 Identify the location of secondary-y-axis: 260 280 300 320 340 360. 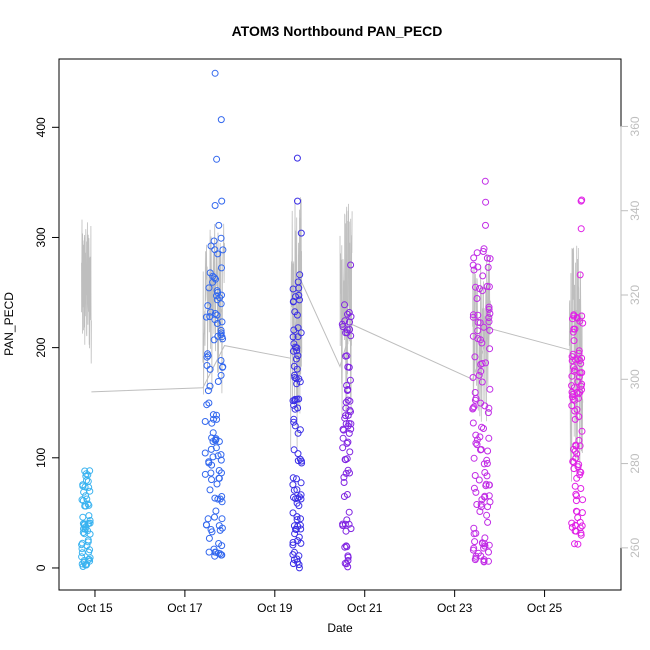
(631, 337).